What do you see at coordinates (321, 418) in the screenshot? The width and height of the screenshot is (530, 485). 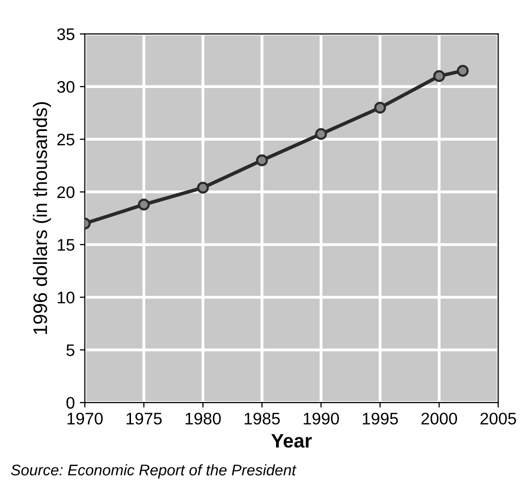 I see `x-tick-label: 1990` at bounding box center [321, 418].